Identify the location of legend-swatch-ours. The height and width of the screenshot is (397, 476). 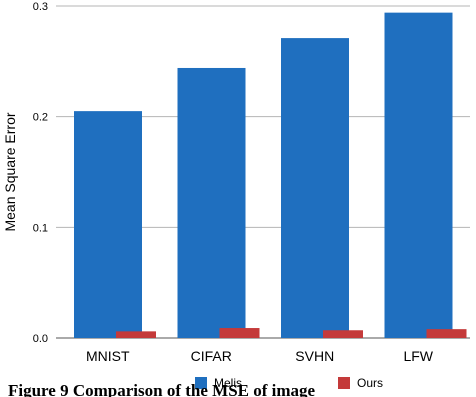
(344, 383).